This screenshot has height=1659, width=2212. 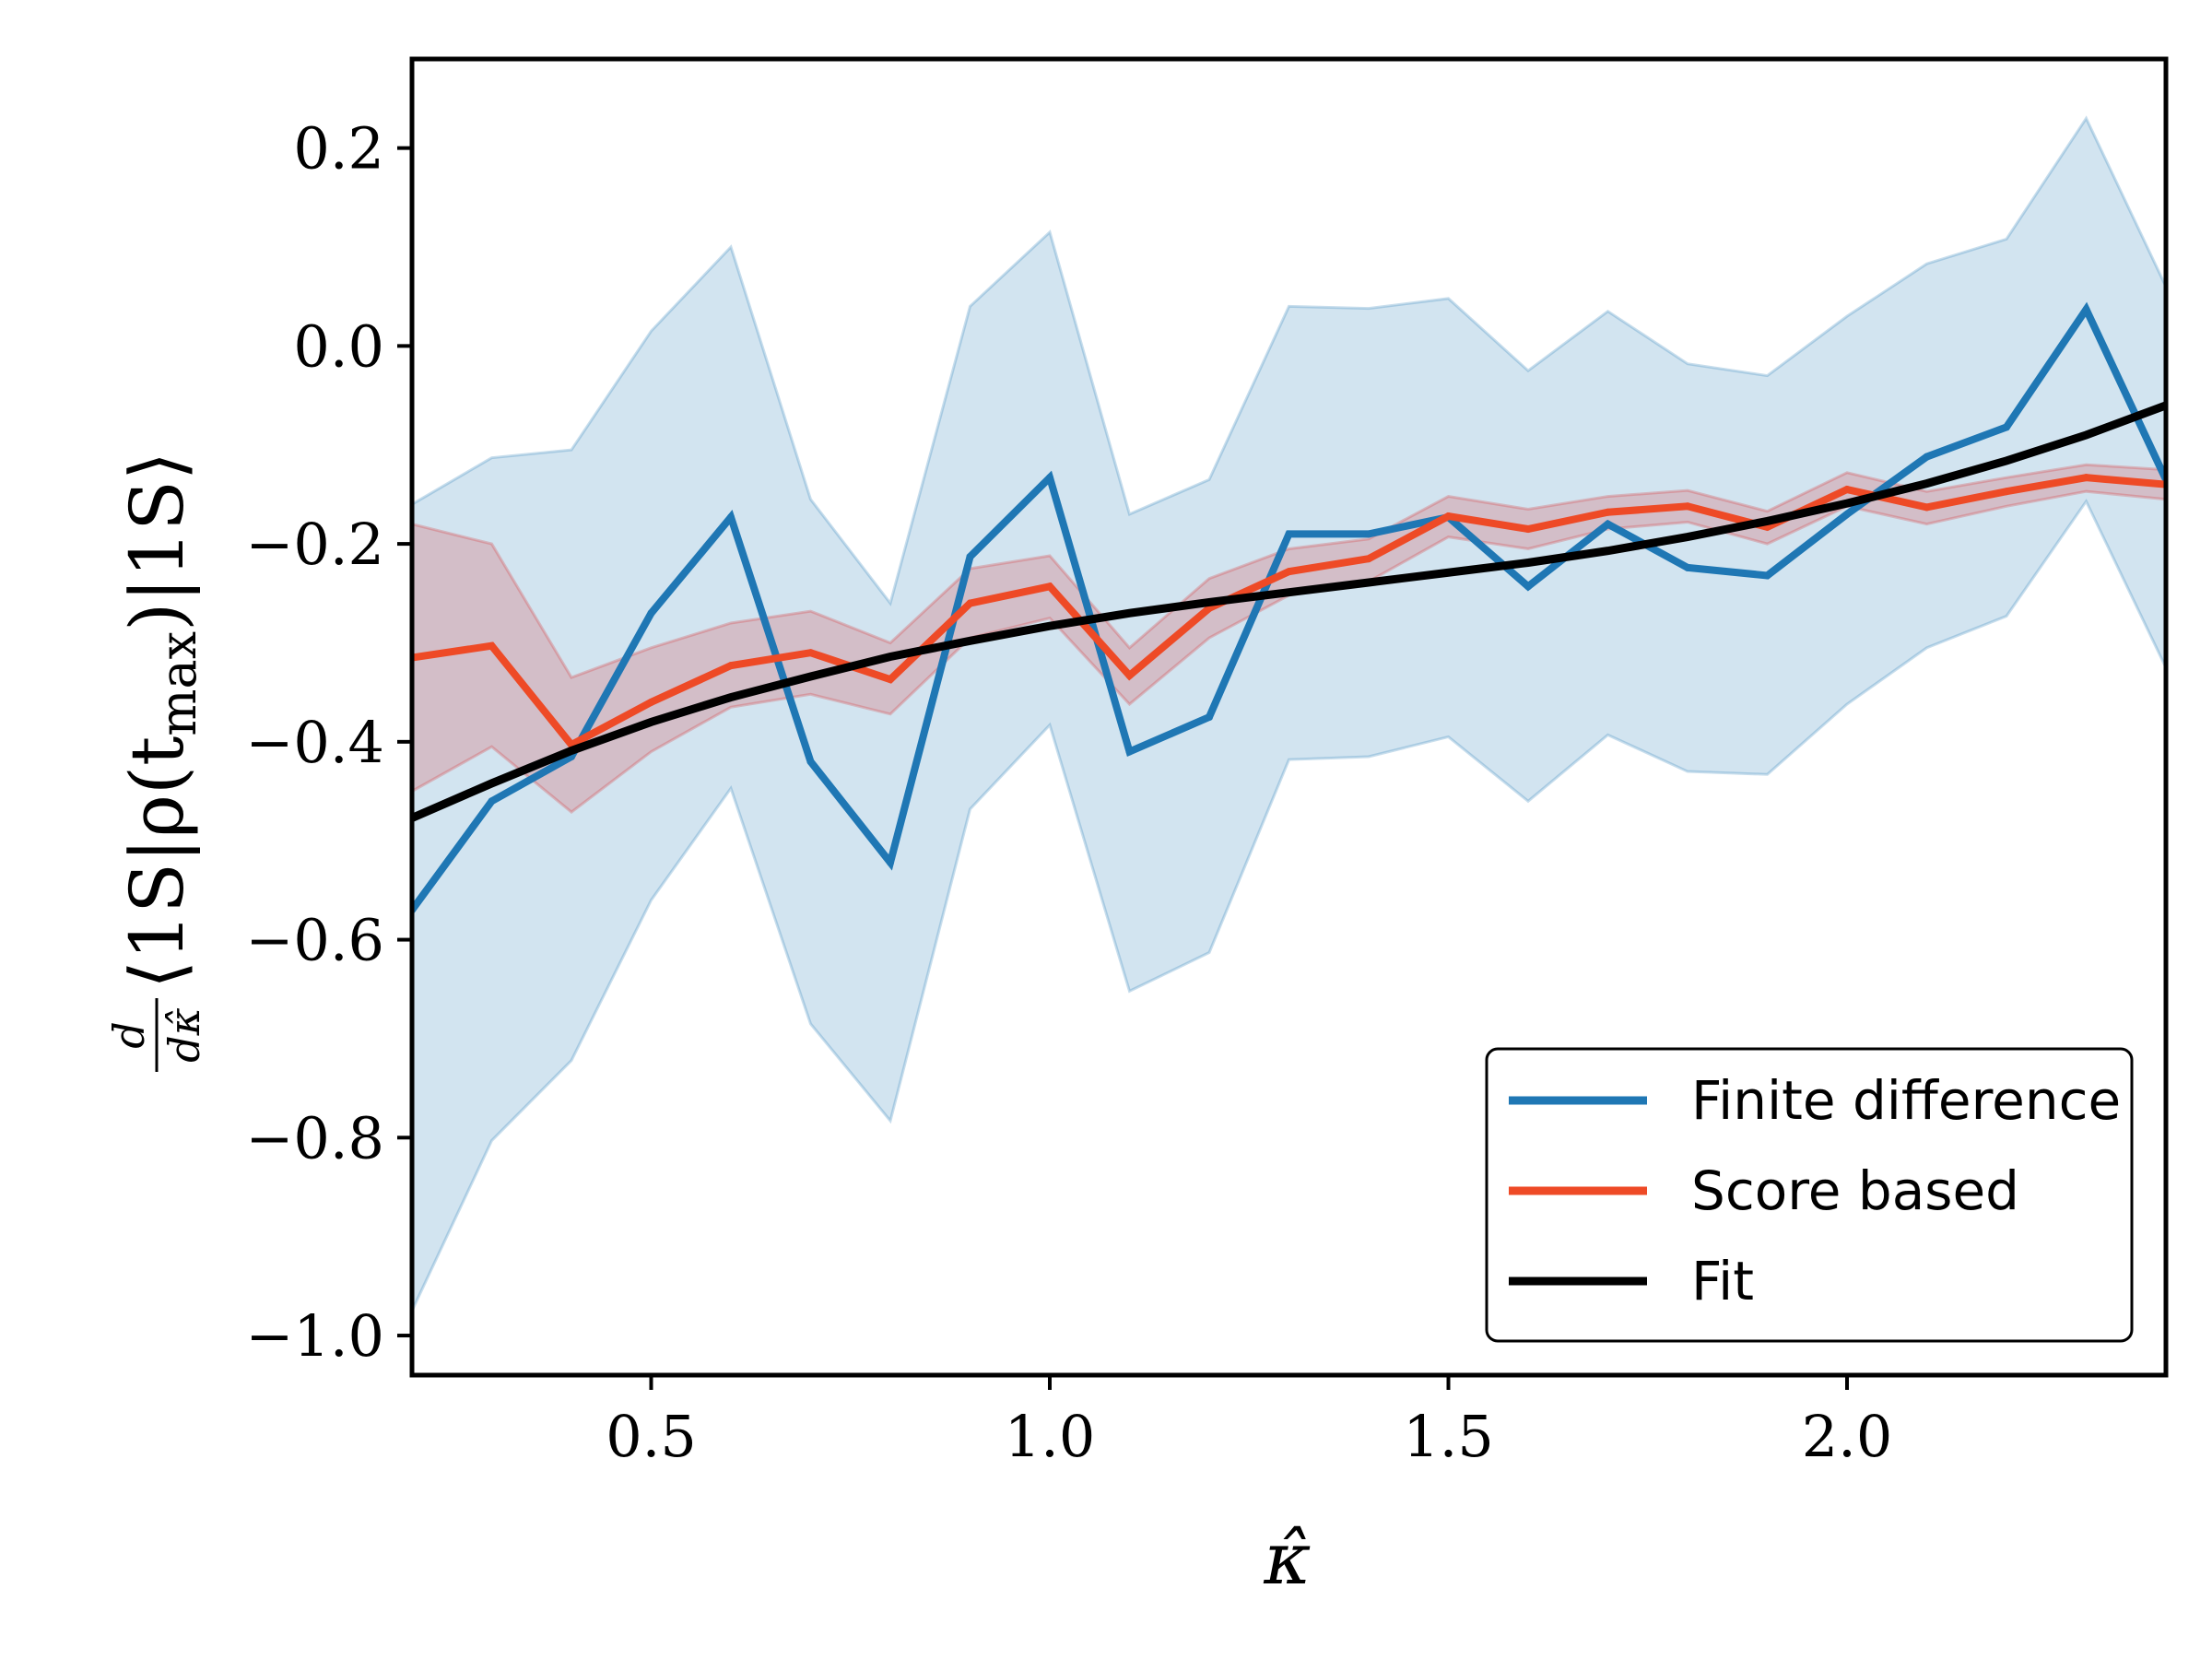 What do you see at coordinates (1906, 1100) in the screenshot?
I see `legend-label-finite-difference: Finite difference` at bounding box center [1906, 1100].